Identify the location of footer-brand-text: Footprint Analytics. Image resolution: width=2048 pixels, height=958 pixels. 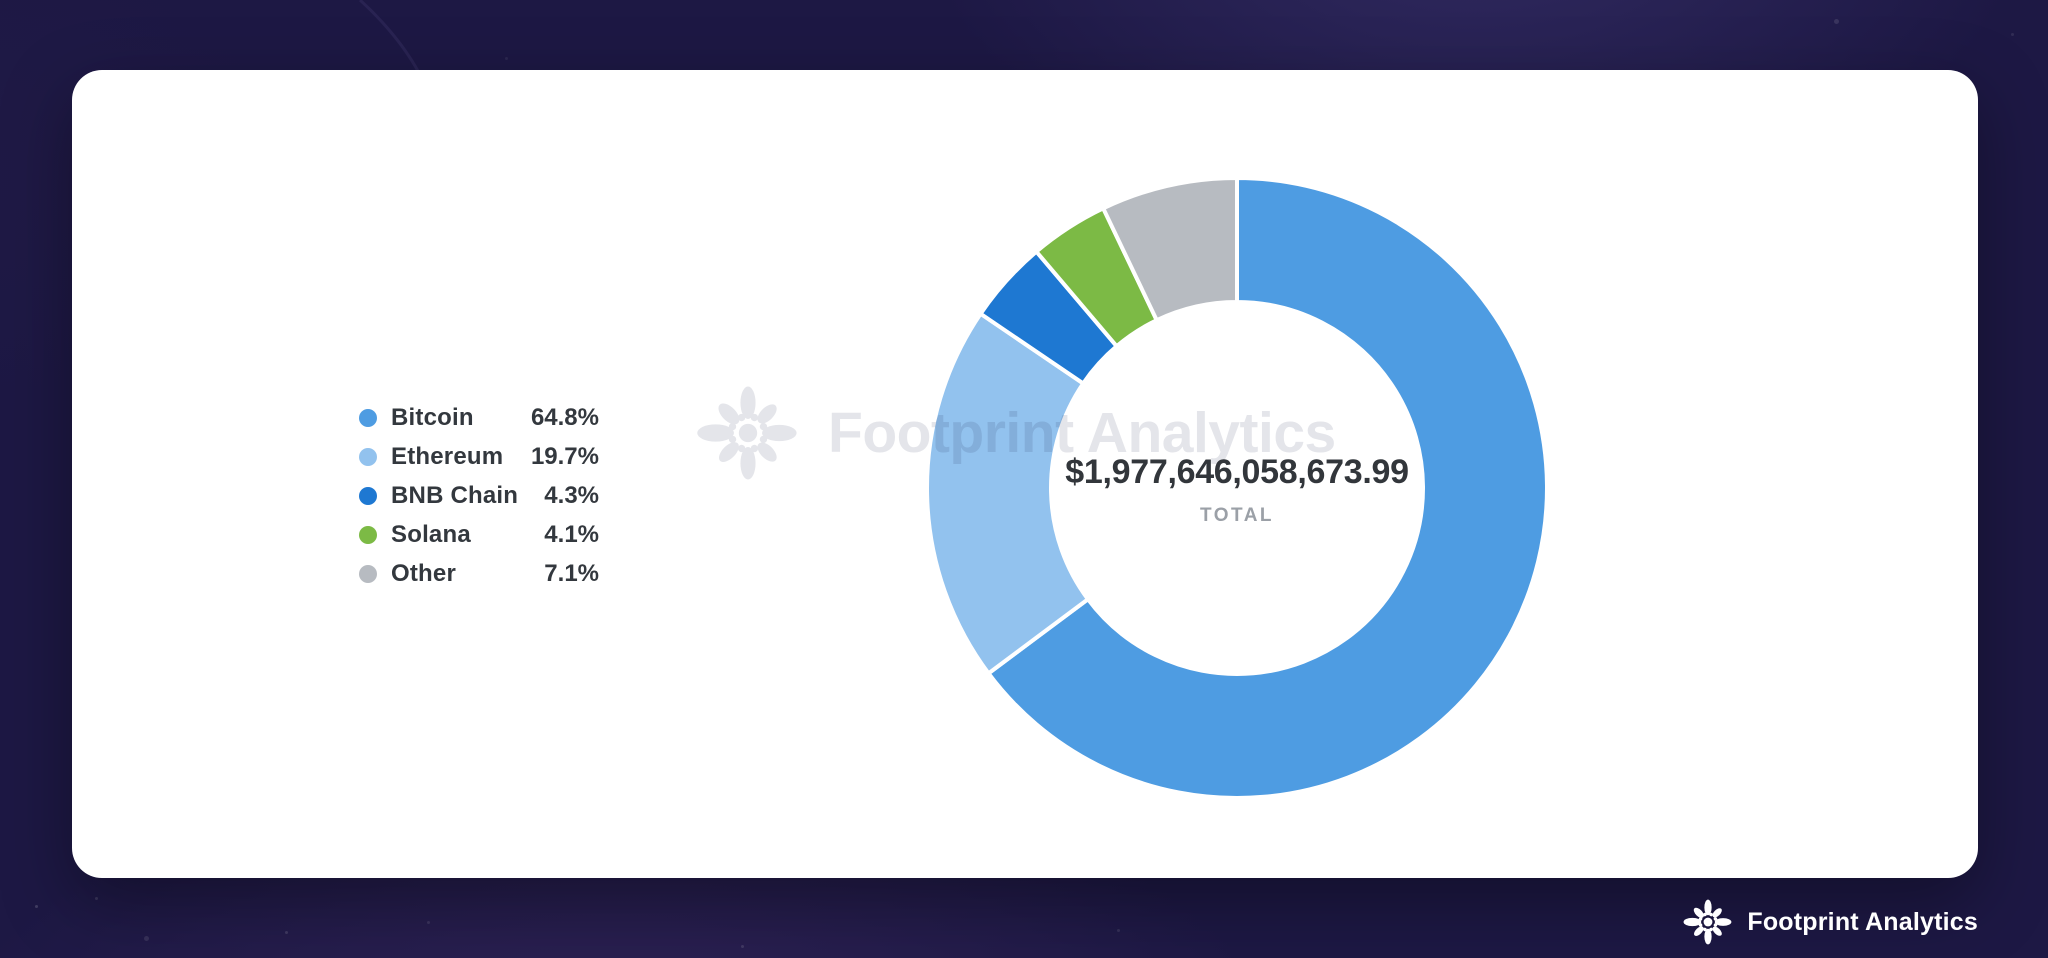
(1862, 921).